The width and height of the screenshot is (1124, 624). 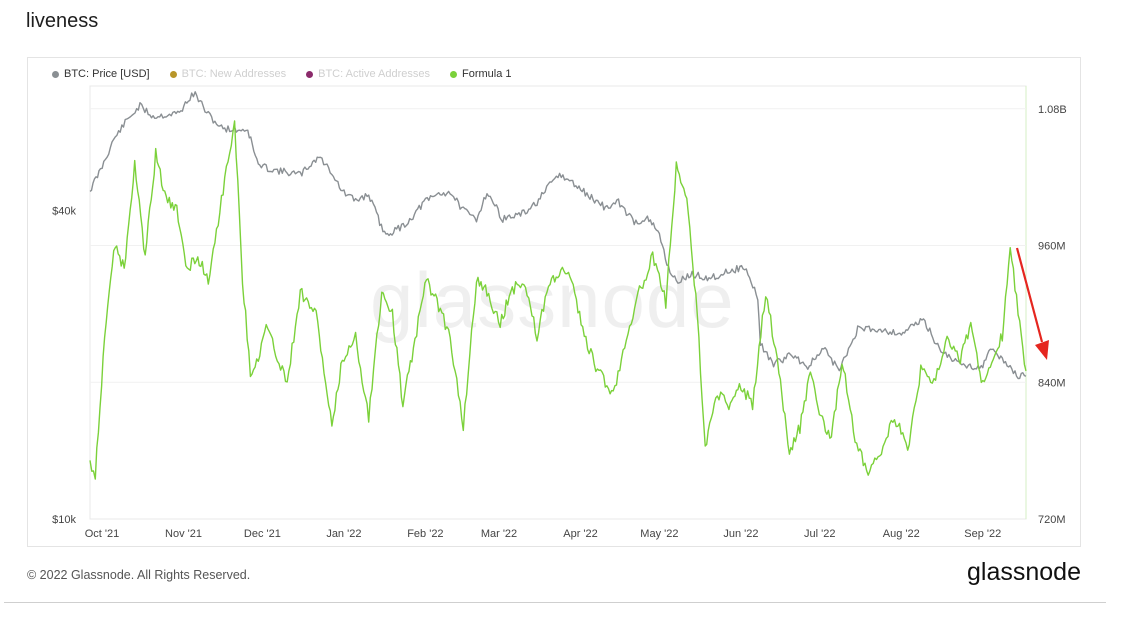 What do you see at coordinates (102, 534) in the screenshot?
I see `x-tick-label: Oct '21` at bounding box center [102, 534].